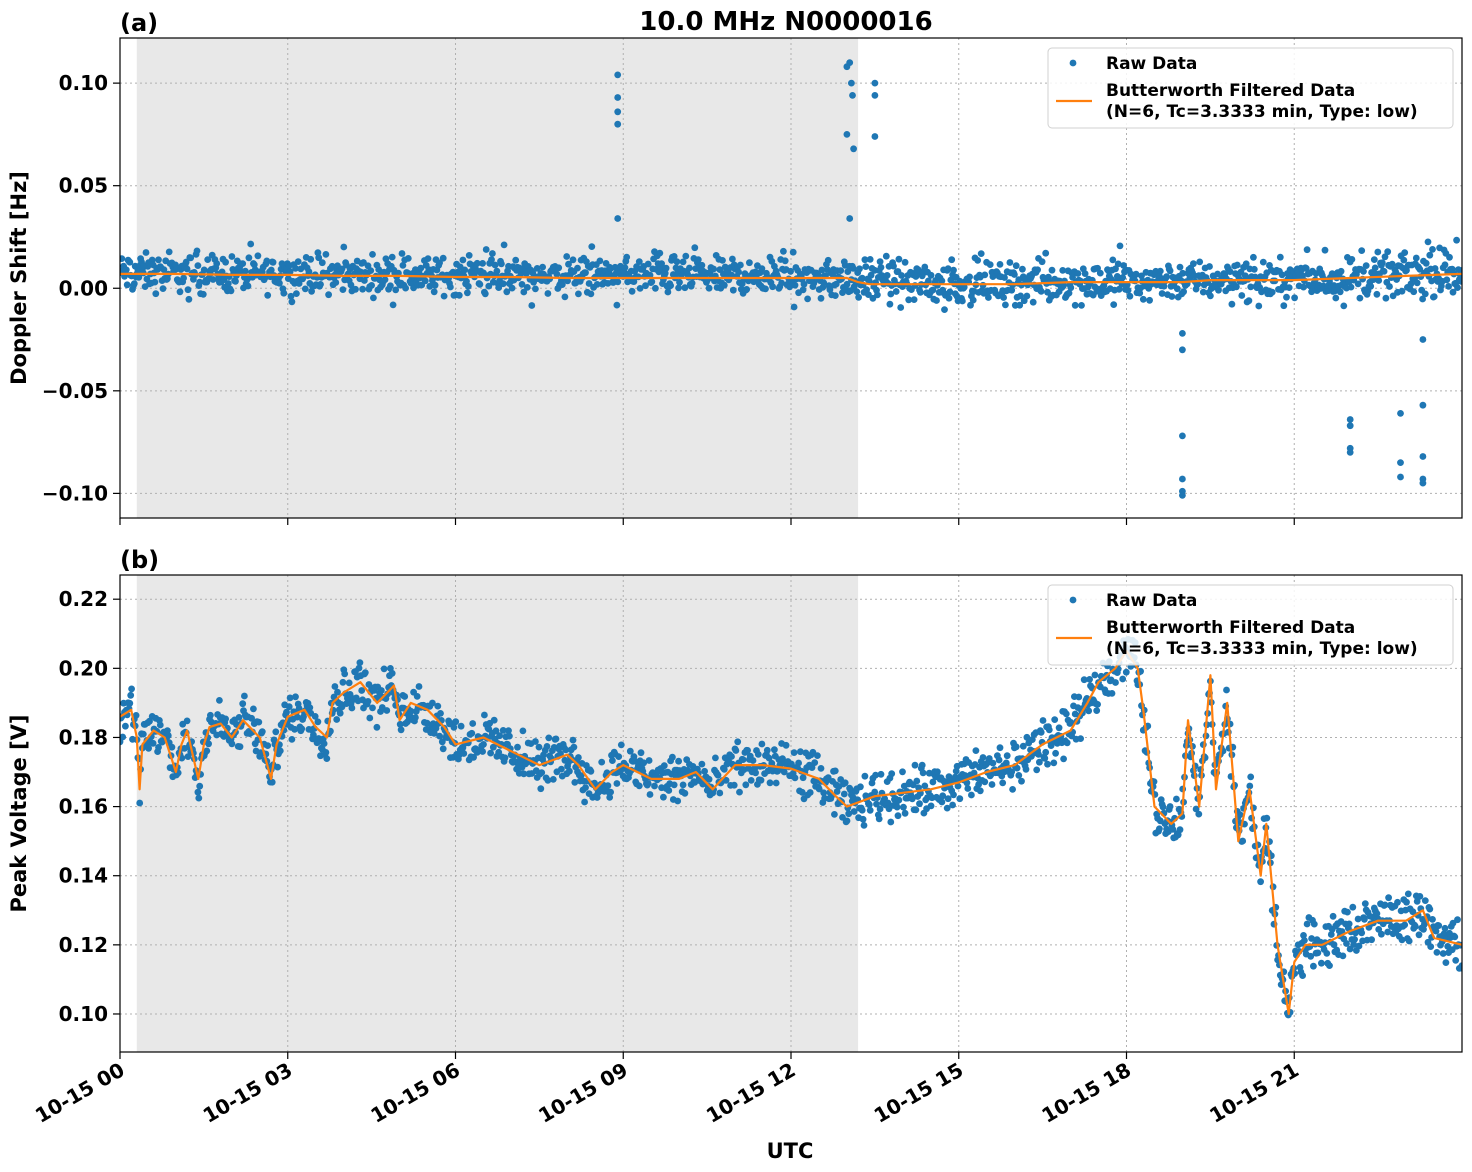  Describe the element at coordinates (583, 1093) in the screenshot. I see `x-tick-label: 10-15 09` at that location.